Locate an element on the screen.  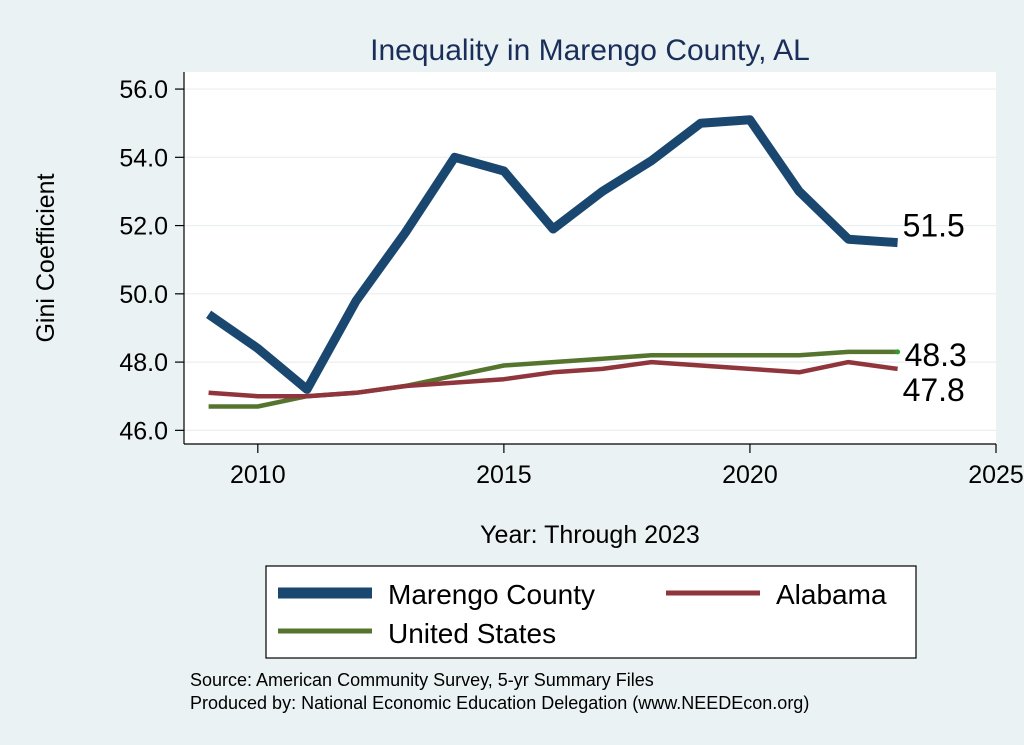
y-ticks: 46.0 48.0 50.0 52.0 54.0 56.0 is located at coordinates (151, 260).